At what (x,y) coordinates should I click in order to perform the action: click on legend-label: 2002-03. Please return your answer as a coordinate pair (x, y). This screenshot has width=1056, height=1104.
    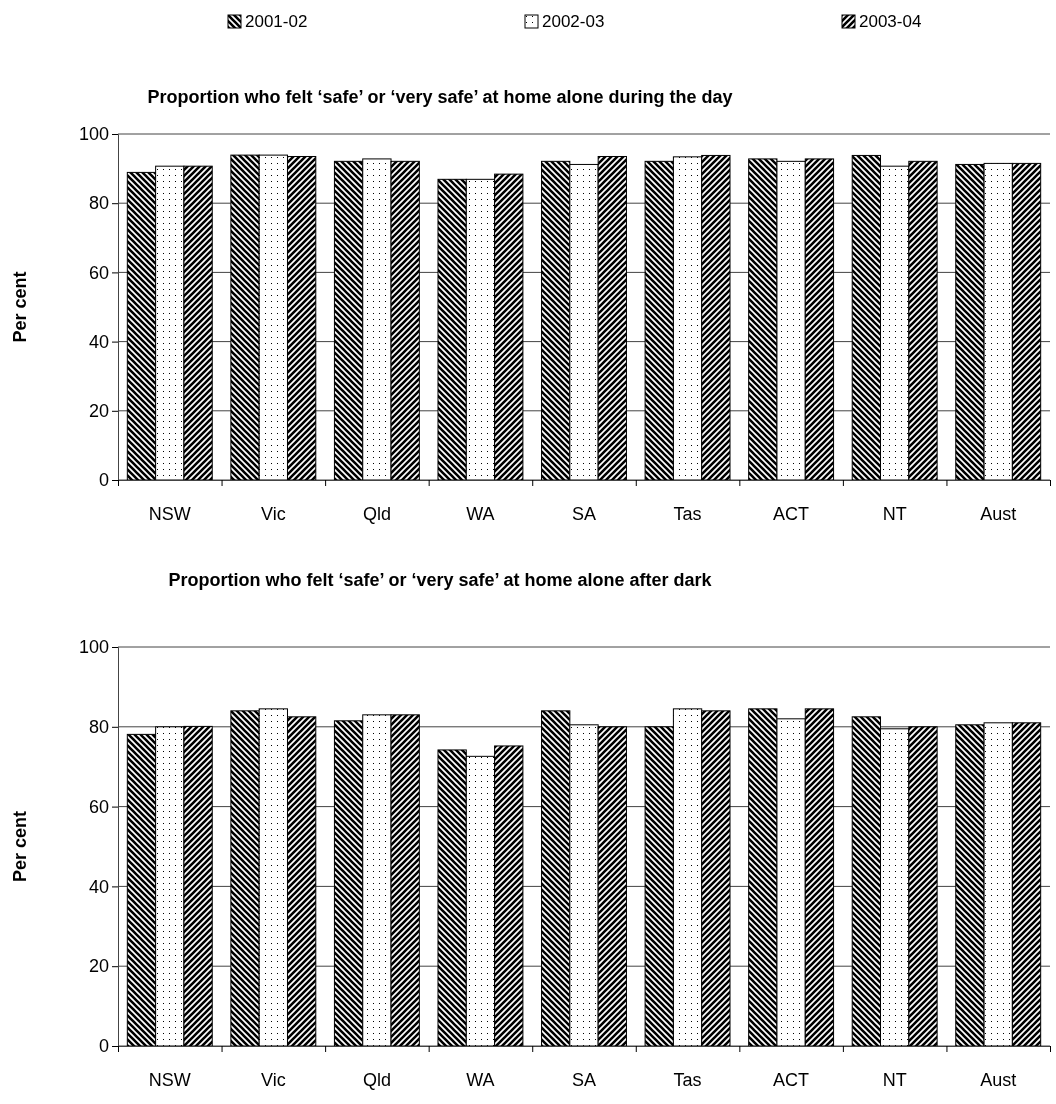
    Looking at the image, I should click on (573, 21).